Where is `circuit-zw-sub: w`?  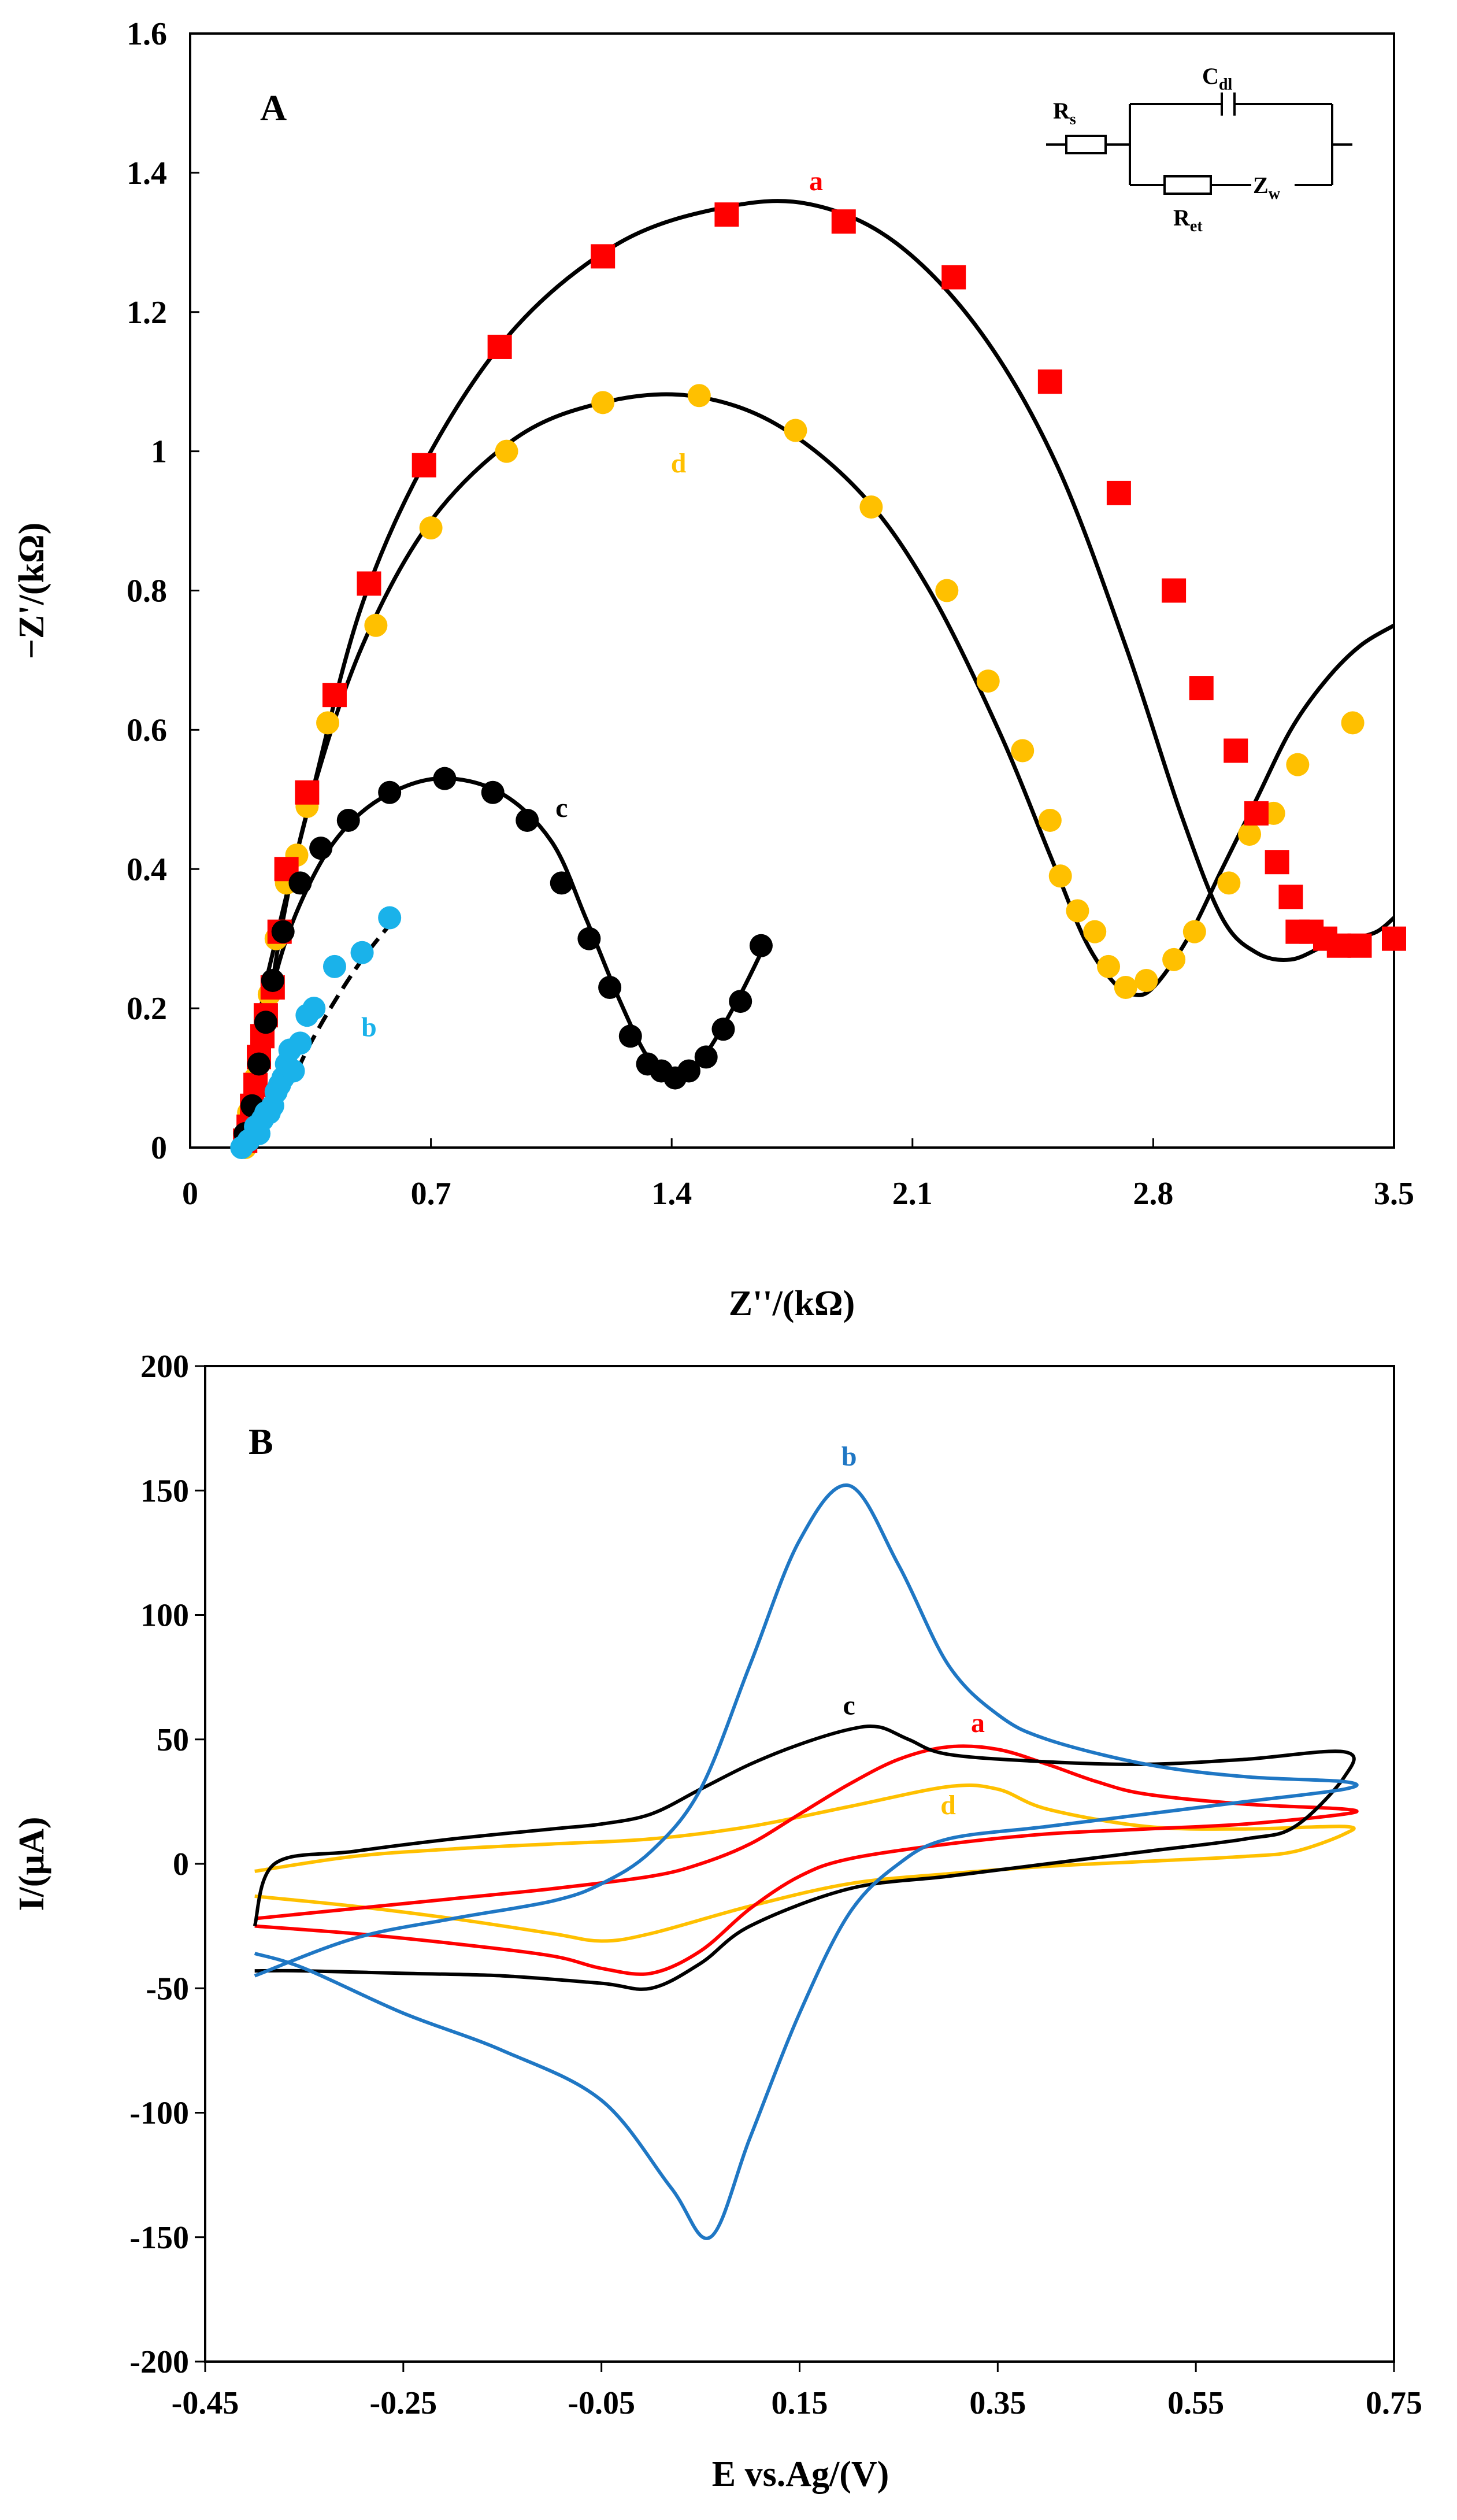
circuit-zw-sub: w is located at coordinates (1275, 194).